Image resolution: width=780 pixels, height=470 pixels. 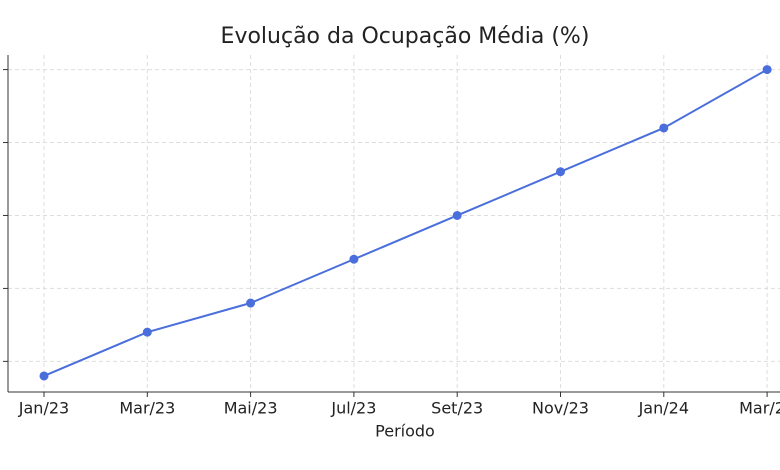 What do you see at coordinates (663, 408) in the screenshot?
I see `x-tick-label: Jan/24` at bounding box center [663, 408].